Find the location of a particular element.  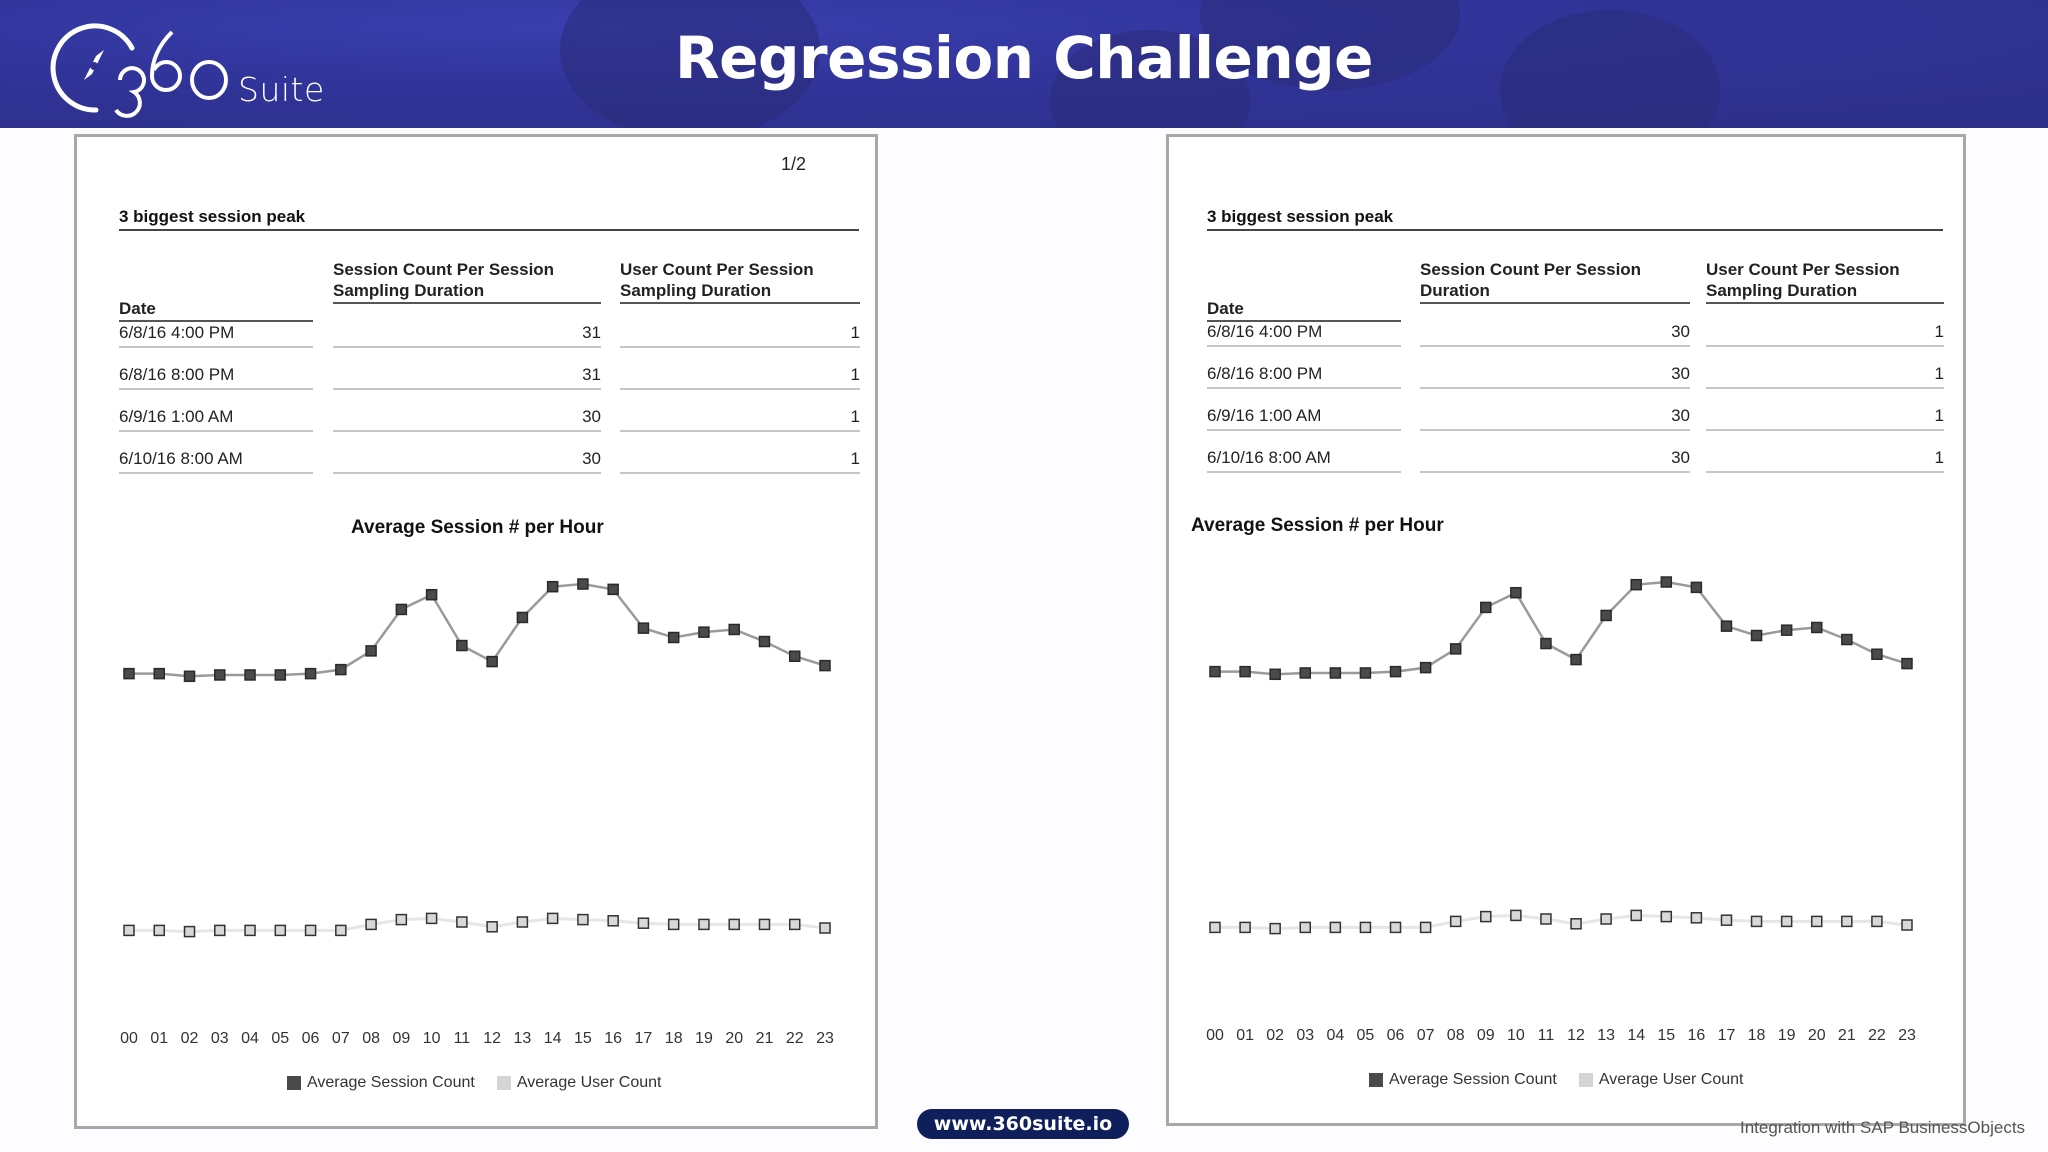

legend-label-user: Average User Count is located at coordinates (1671, 1079).